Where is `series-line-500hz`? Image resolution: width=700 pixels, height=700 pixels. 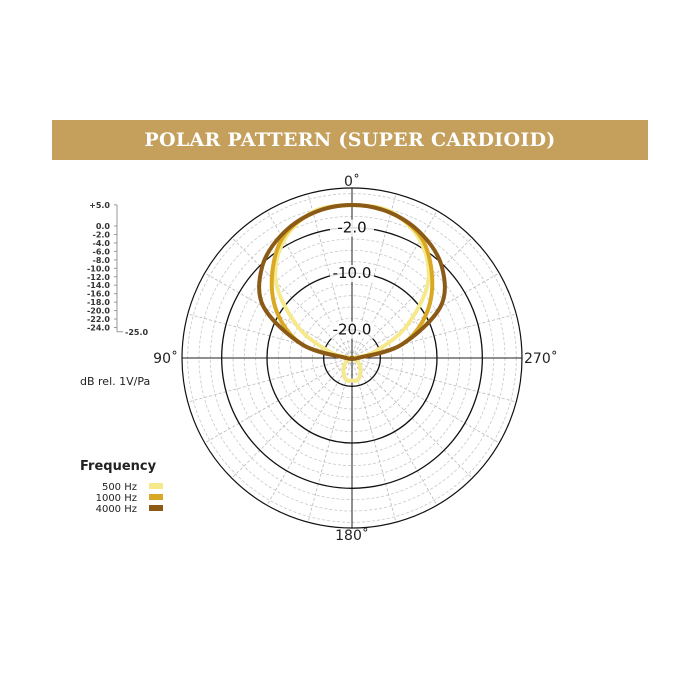 series-line-500hz is located at coordinates (352, 293).